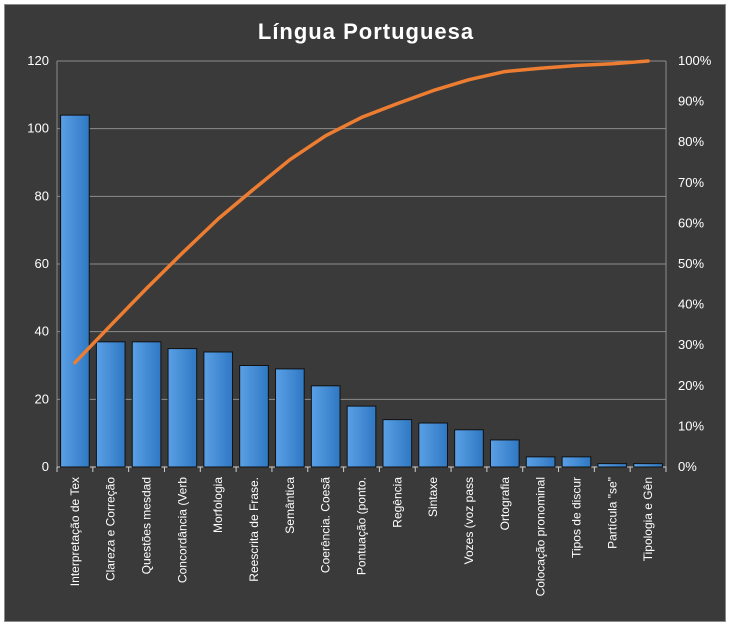 The image size is (732, 628). Describe the element at coordinates (433, 497) in the screenshot. I see `x-category-label: Sintaxe` at that location.